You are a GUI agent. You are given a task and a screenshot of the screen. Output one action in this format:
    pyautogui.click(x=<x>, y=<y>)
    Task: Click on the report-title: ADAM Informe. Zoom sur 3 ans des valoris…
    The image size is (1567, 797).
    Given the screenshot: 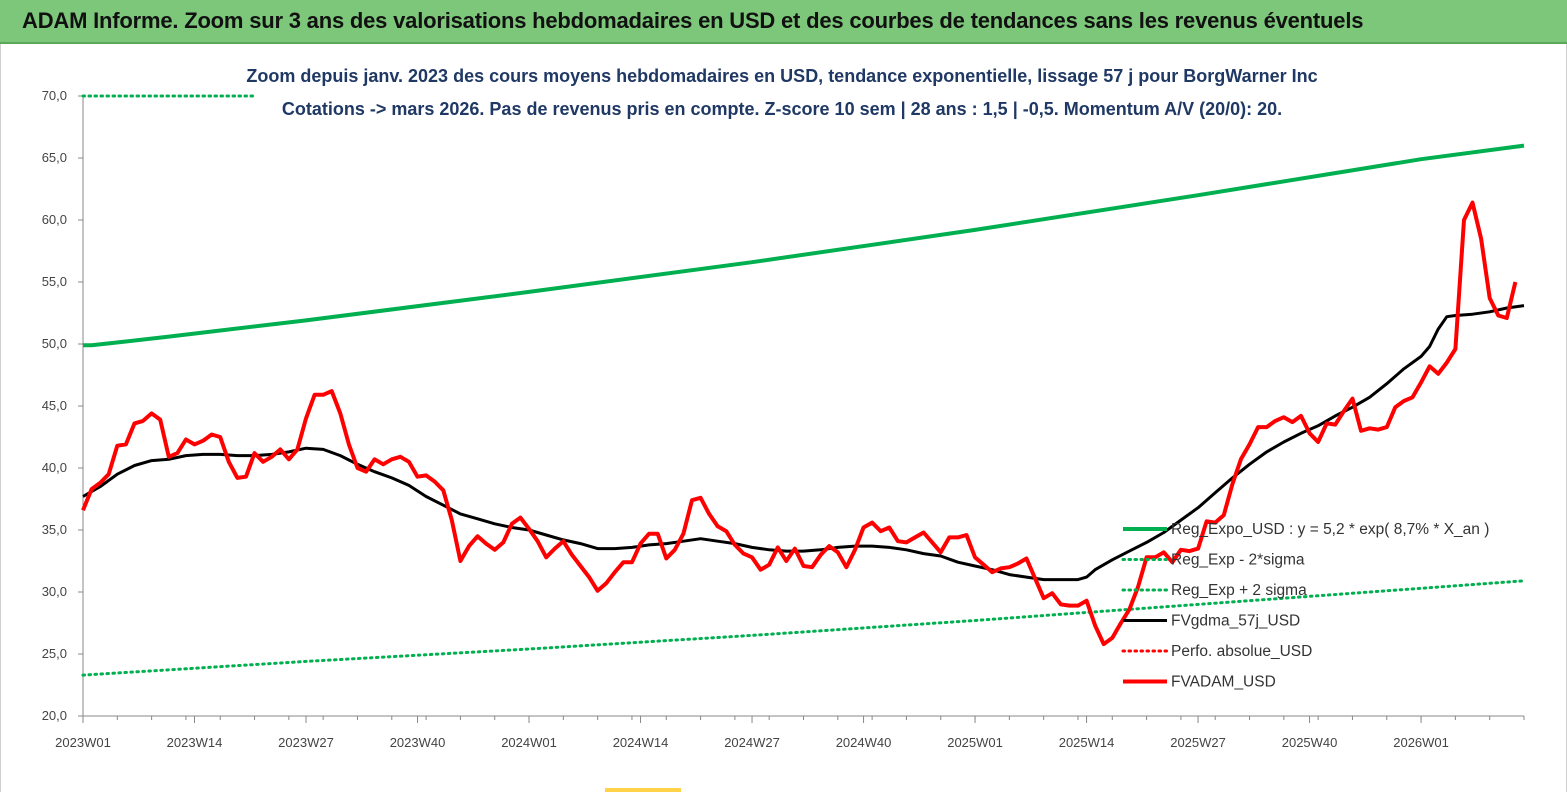 What is the action you would take?
    pyautogui.click(x=693, y=20)
    